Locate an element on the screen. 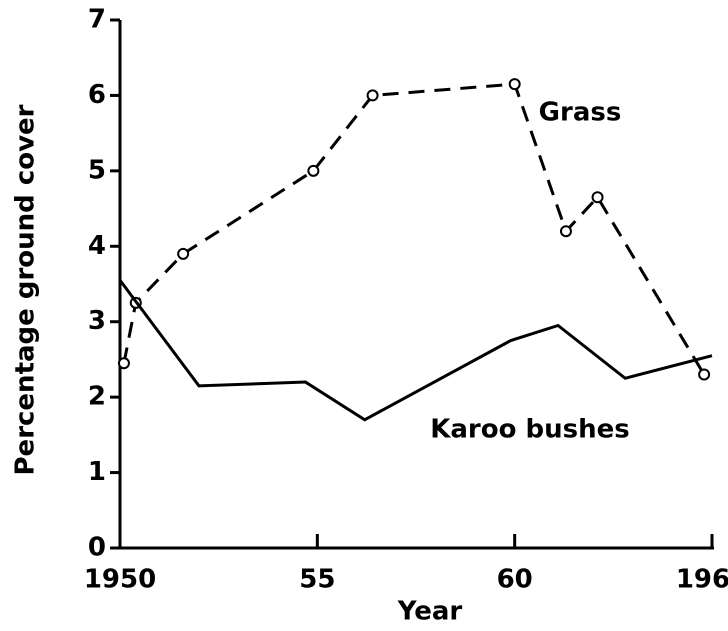 The height and width of the screenshot is (631, 728). series-label: Karoo bushes is located at coordinates (530, 430).